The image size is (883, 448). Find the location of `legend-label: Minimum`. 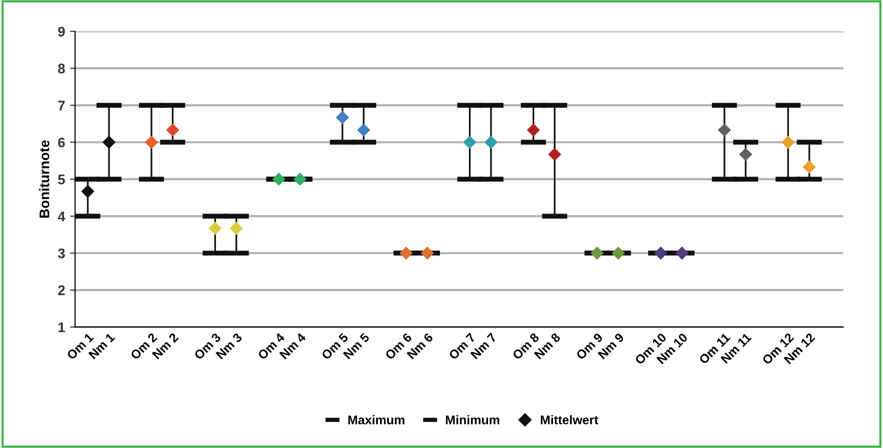

legend-label: Minimum is located at coordinates (473, 419).